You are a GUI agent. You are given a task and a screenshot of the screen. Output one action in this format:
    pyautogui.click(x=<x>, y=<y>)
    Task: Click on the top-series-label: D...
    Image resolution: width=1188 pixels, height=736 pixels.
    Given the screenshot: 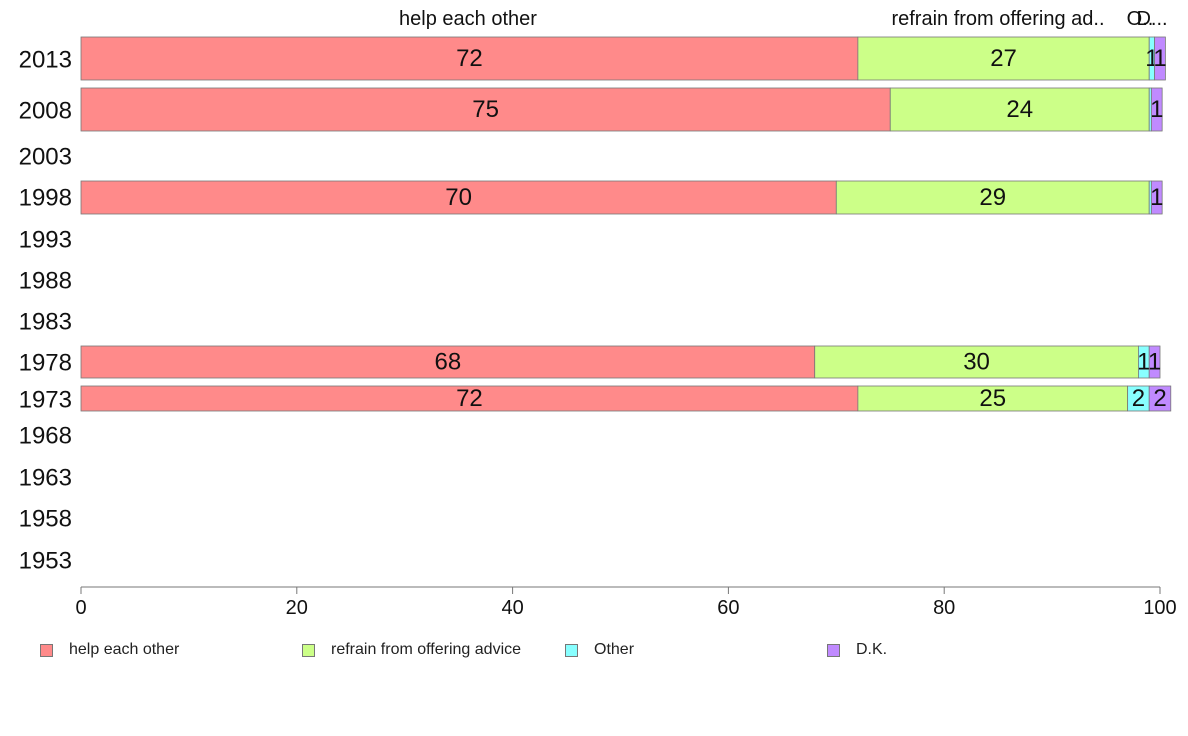 What is the action you would take?
    pyautogui.click(x=1151, y=19)
    